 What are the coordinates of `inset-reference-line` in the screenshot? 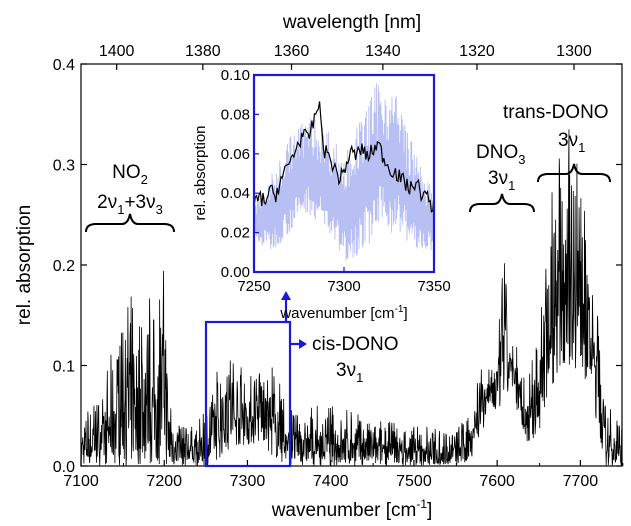 It's located at (344, 172).